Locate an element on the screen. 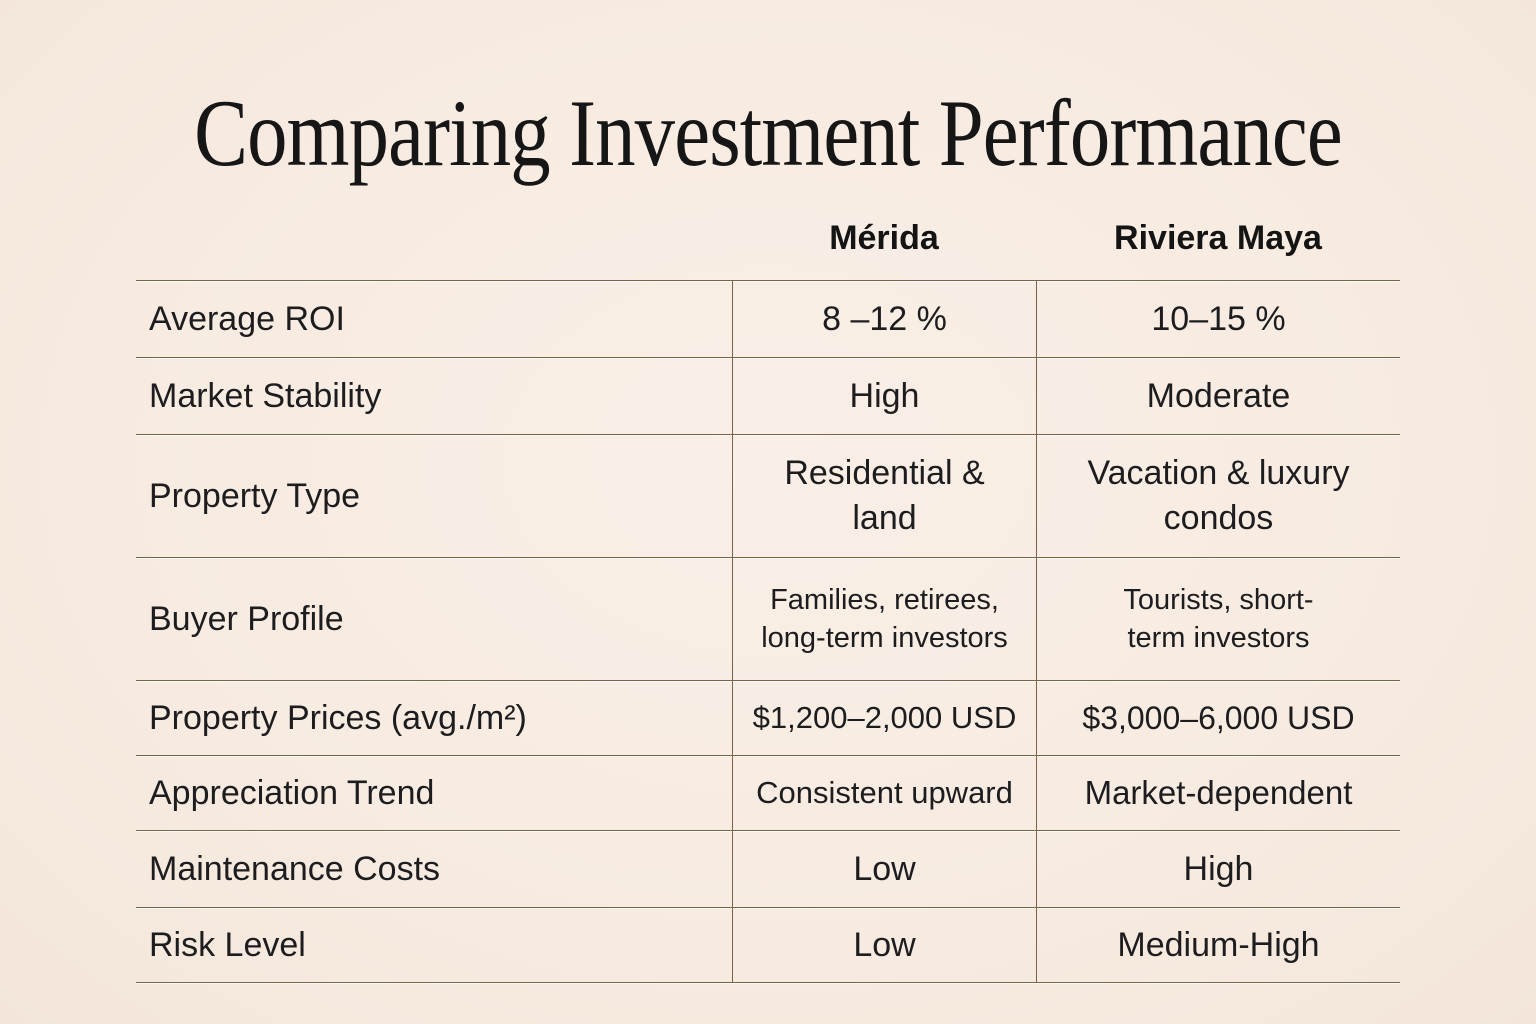 This screenshot has width=1536, height=1024. cell-merida: 8 –12 % is located at coordinates (884, 319).